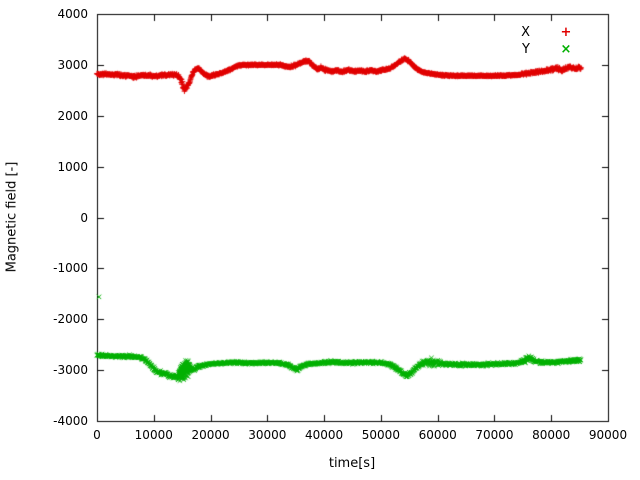  I want to click on plus-marker-icon: +, so click(566, 32).